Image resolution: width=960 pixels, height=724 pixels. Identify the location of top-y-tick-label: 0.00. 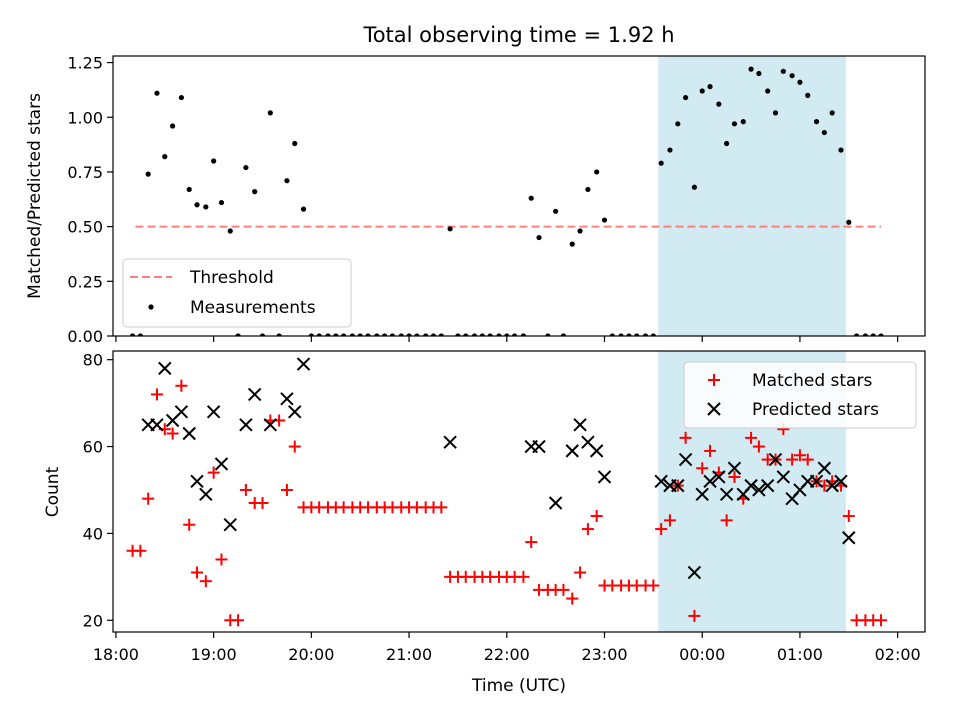
(85, 336).